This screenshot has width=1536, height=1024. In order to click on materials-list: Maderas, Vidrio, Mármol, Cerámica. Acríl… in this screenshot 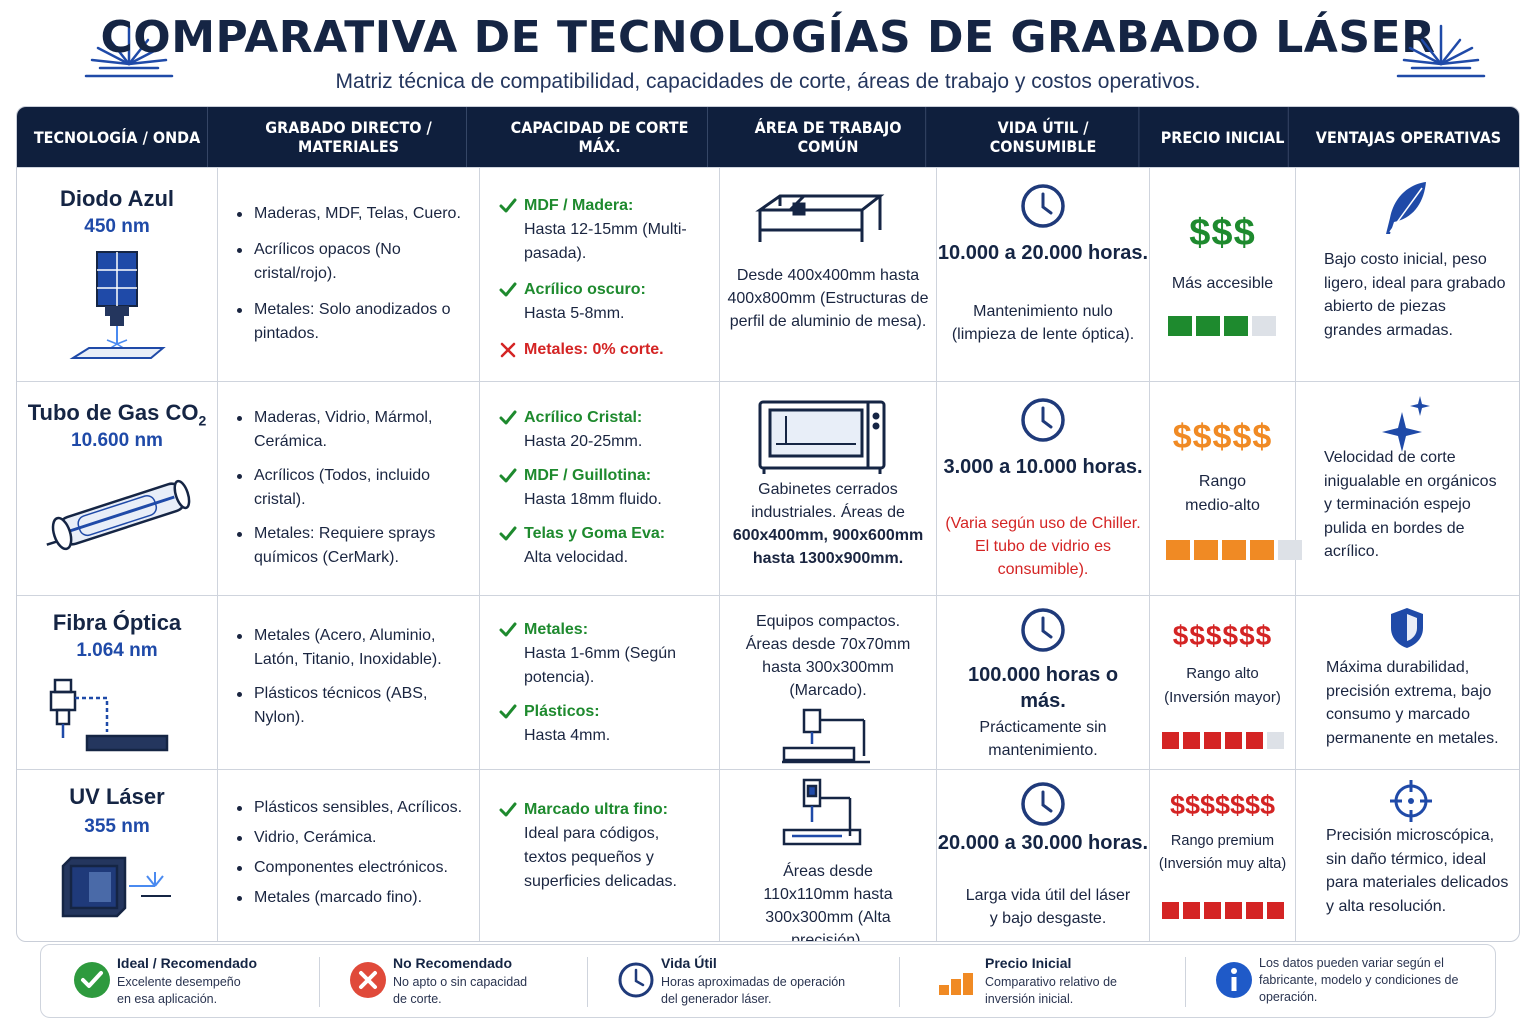, I will do `click(350, 488)`.